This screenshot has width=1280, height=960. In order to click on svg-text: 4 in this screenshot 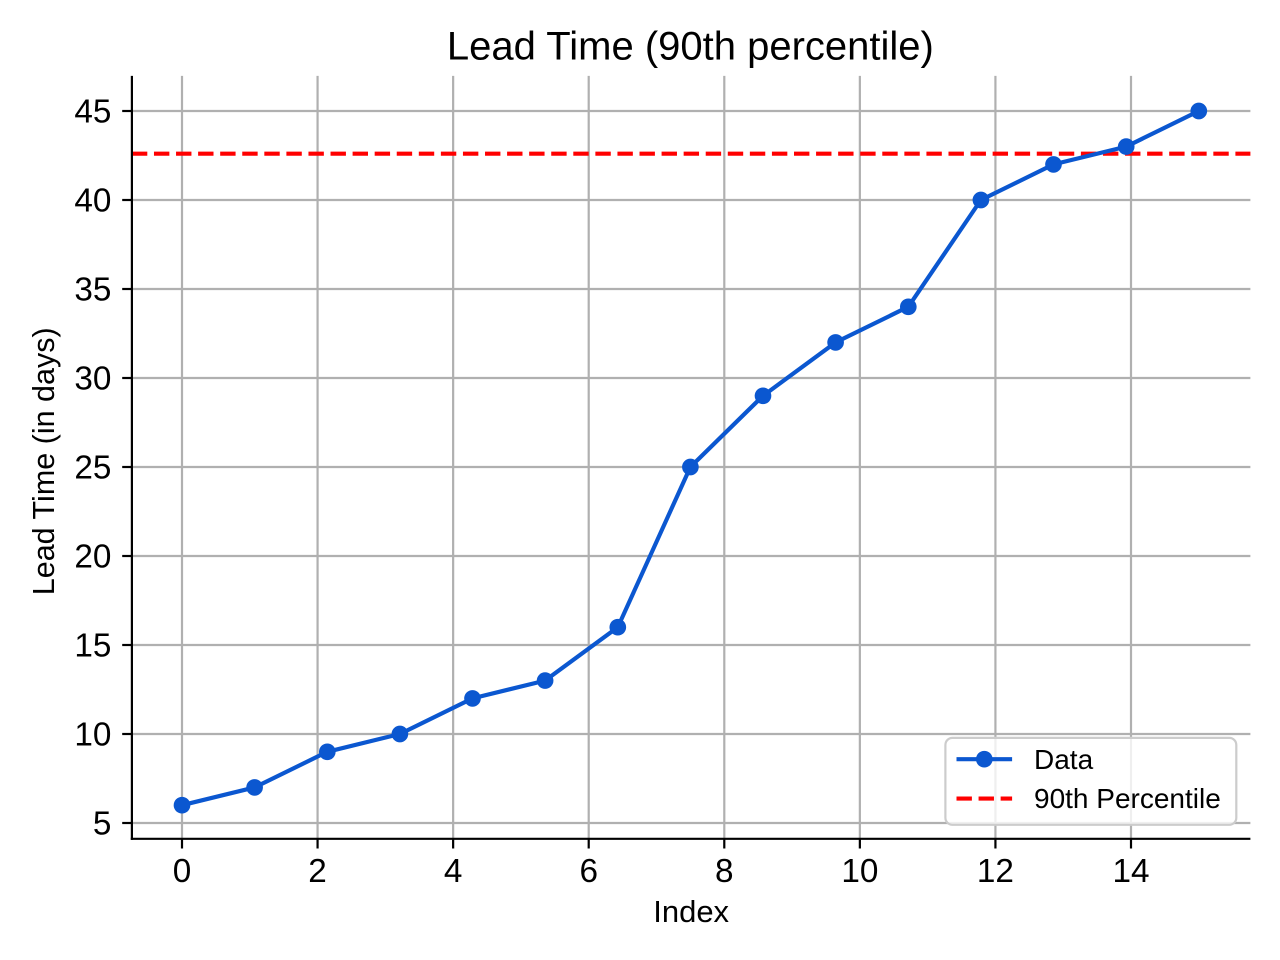, I will do `click(453, 871)`.